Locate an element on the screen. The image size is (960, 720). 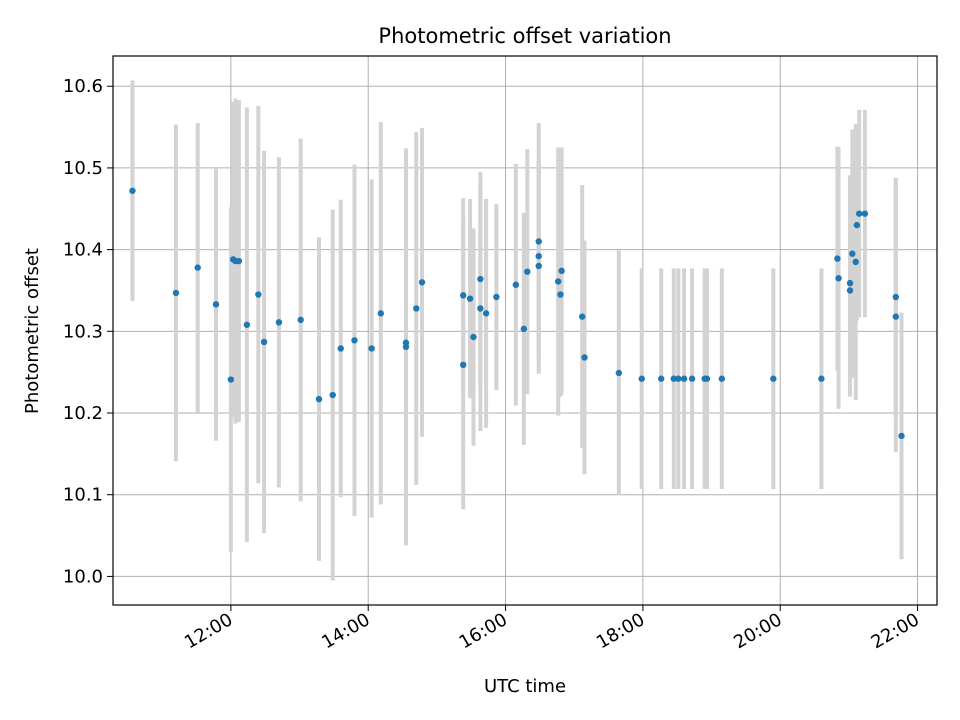
x-tick-label: 12:00 is located at coordinates (208, 631).